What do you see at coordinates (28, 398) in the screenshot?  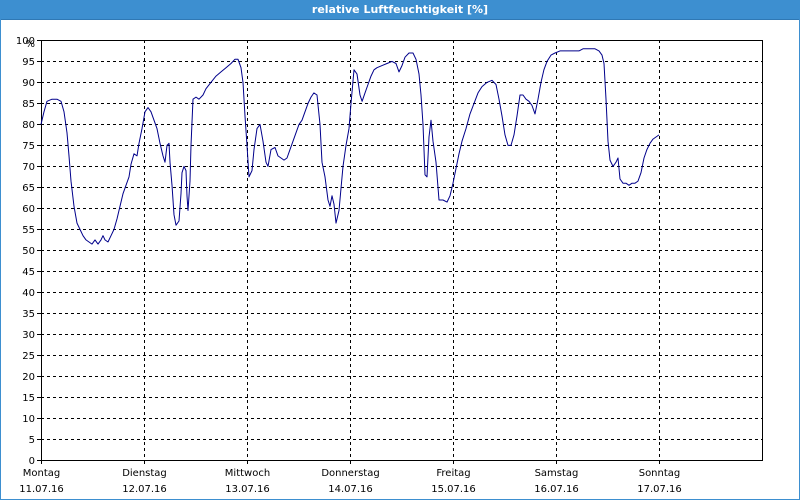 I see `y-tick-label: 15` at bounding box center [28, 398].